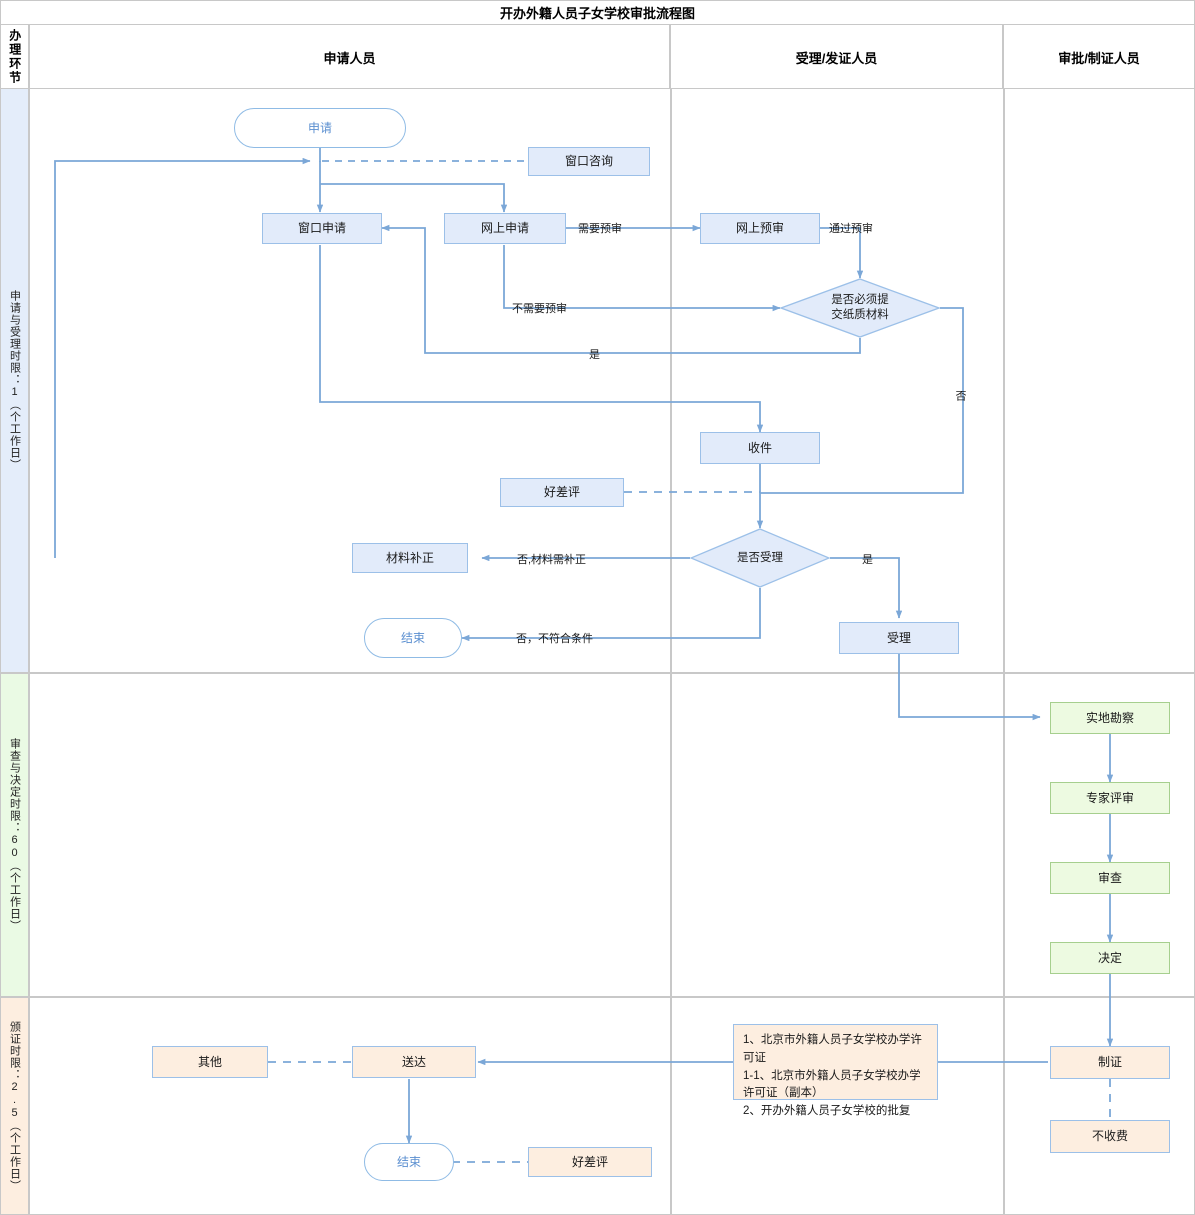 This screenshot has height=1215, width=1195. I want to click on node-expert-review: 专家评审, so click(1110, 798).